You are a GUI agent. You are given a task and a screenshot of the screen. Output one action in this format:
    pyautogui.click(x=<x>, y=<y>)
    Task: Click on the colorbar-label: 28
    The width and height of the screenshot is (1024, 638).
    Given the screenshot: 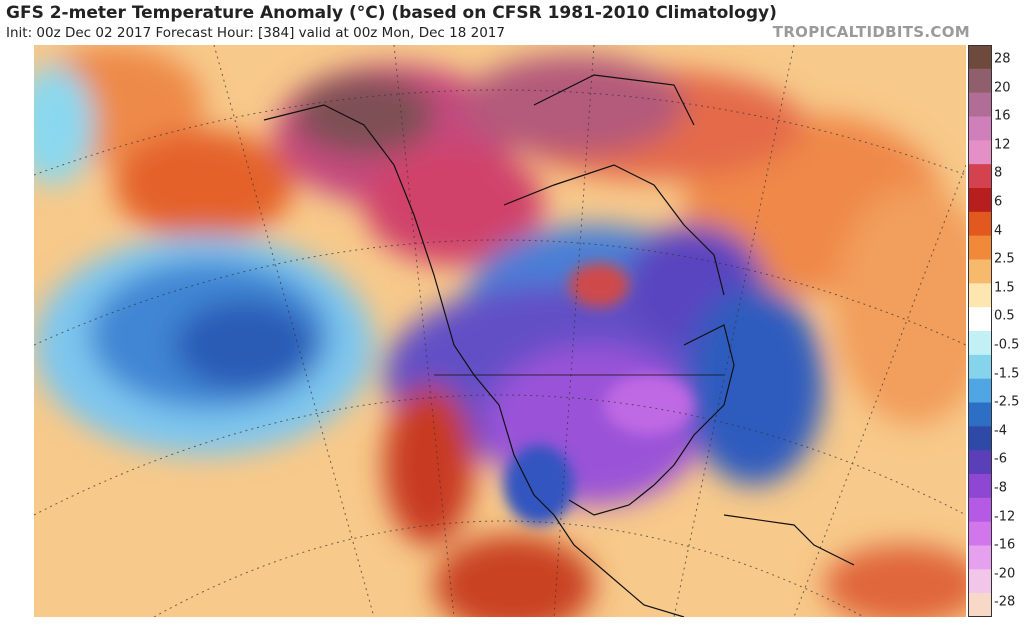 What is the action you would take?
    pyautogui.click(x=1002, y=59)
    